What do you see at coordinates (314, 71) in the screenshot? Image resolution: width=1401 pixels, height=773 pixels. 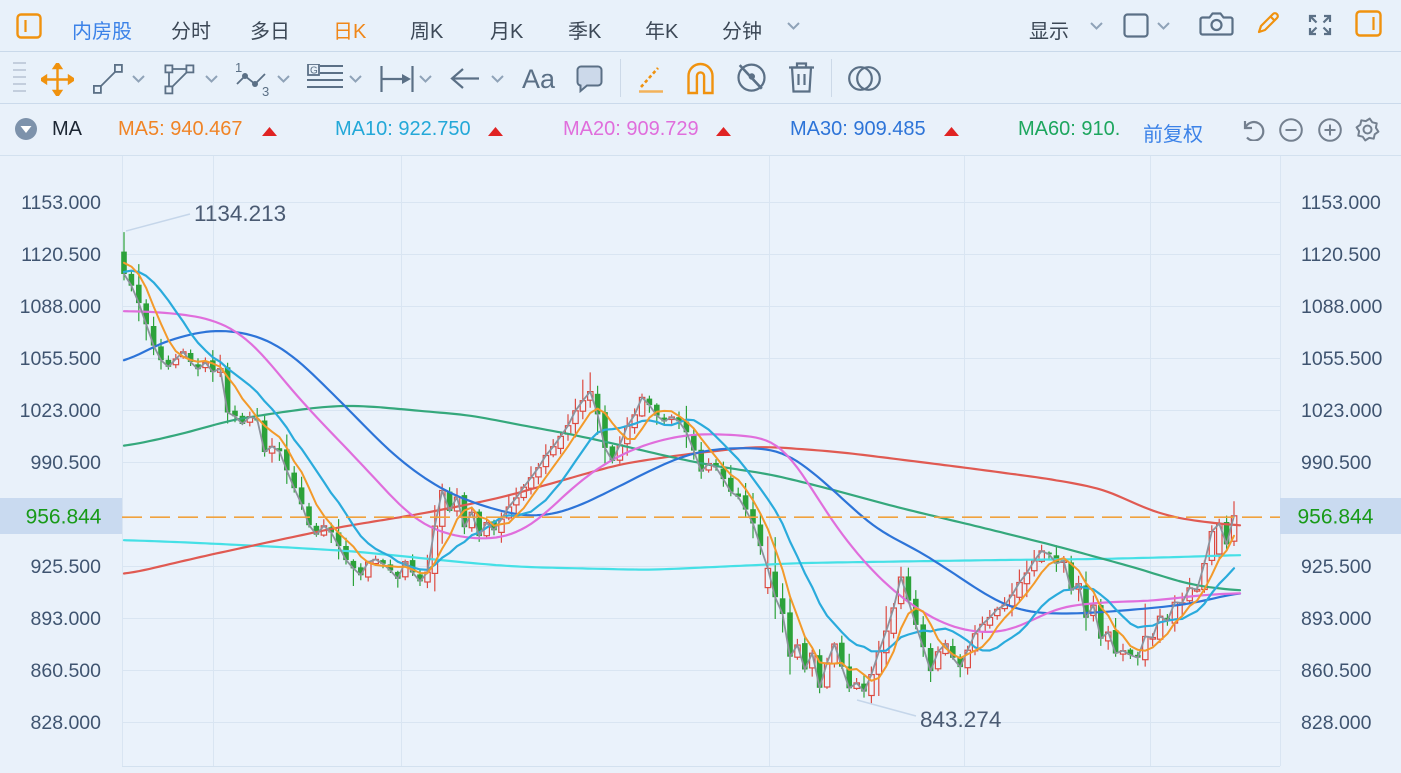 I see `svg-text: G` at bounding box center [314, 71].